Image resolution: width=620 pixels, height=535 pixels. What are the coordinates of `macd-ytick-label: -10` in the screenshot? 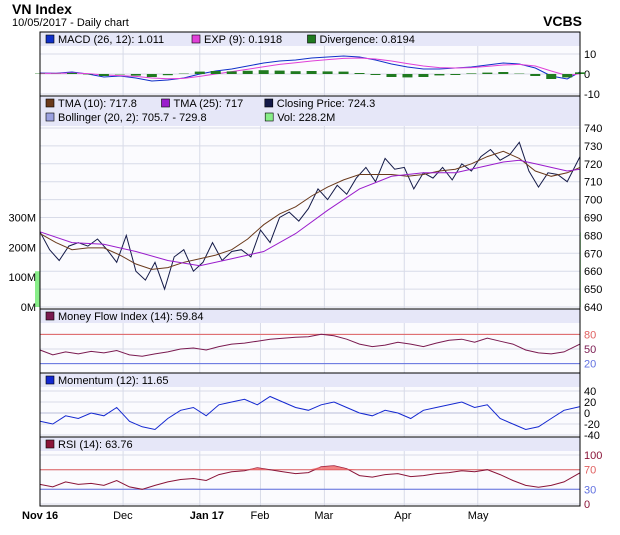 It's located at (592, 95).